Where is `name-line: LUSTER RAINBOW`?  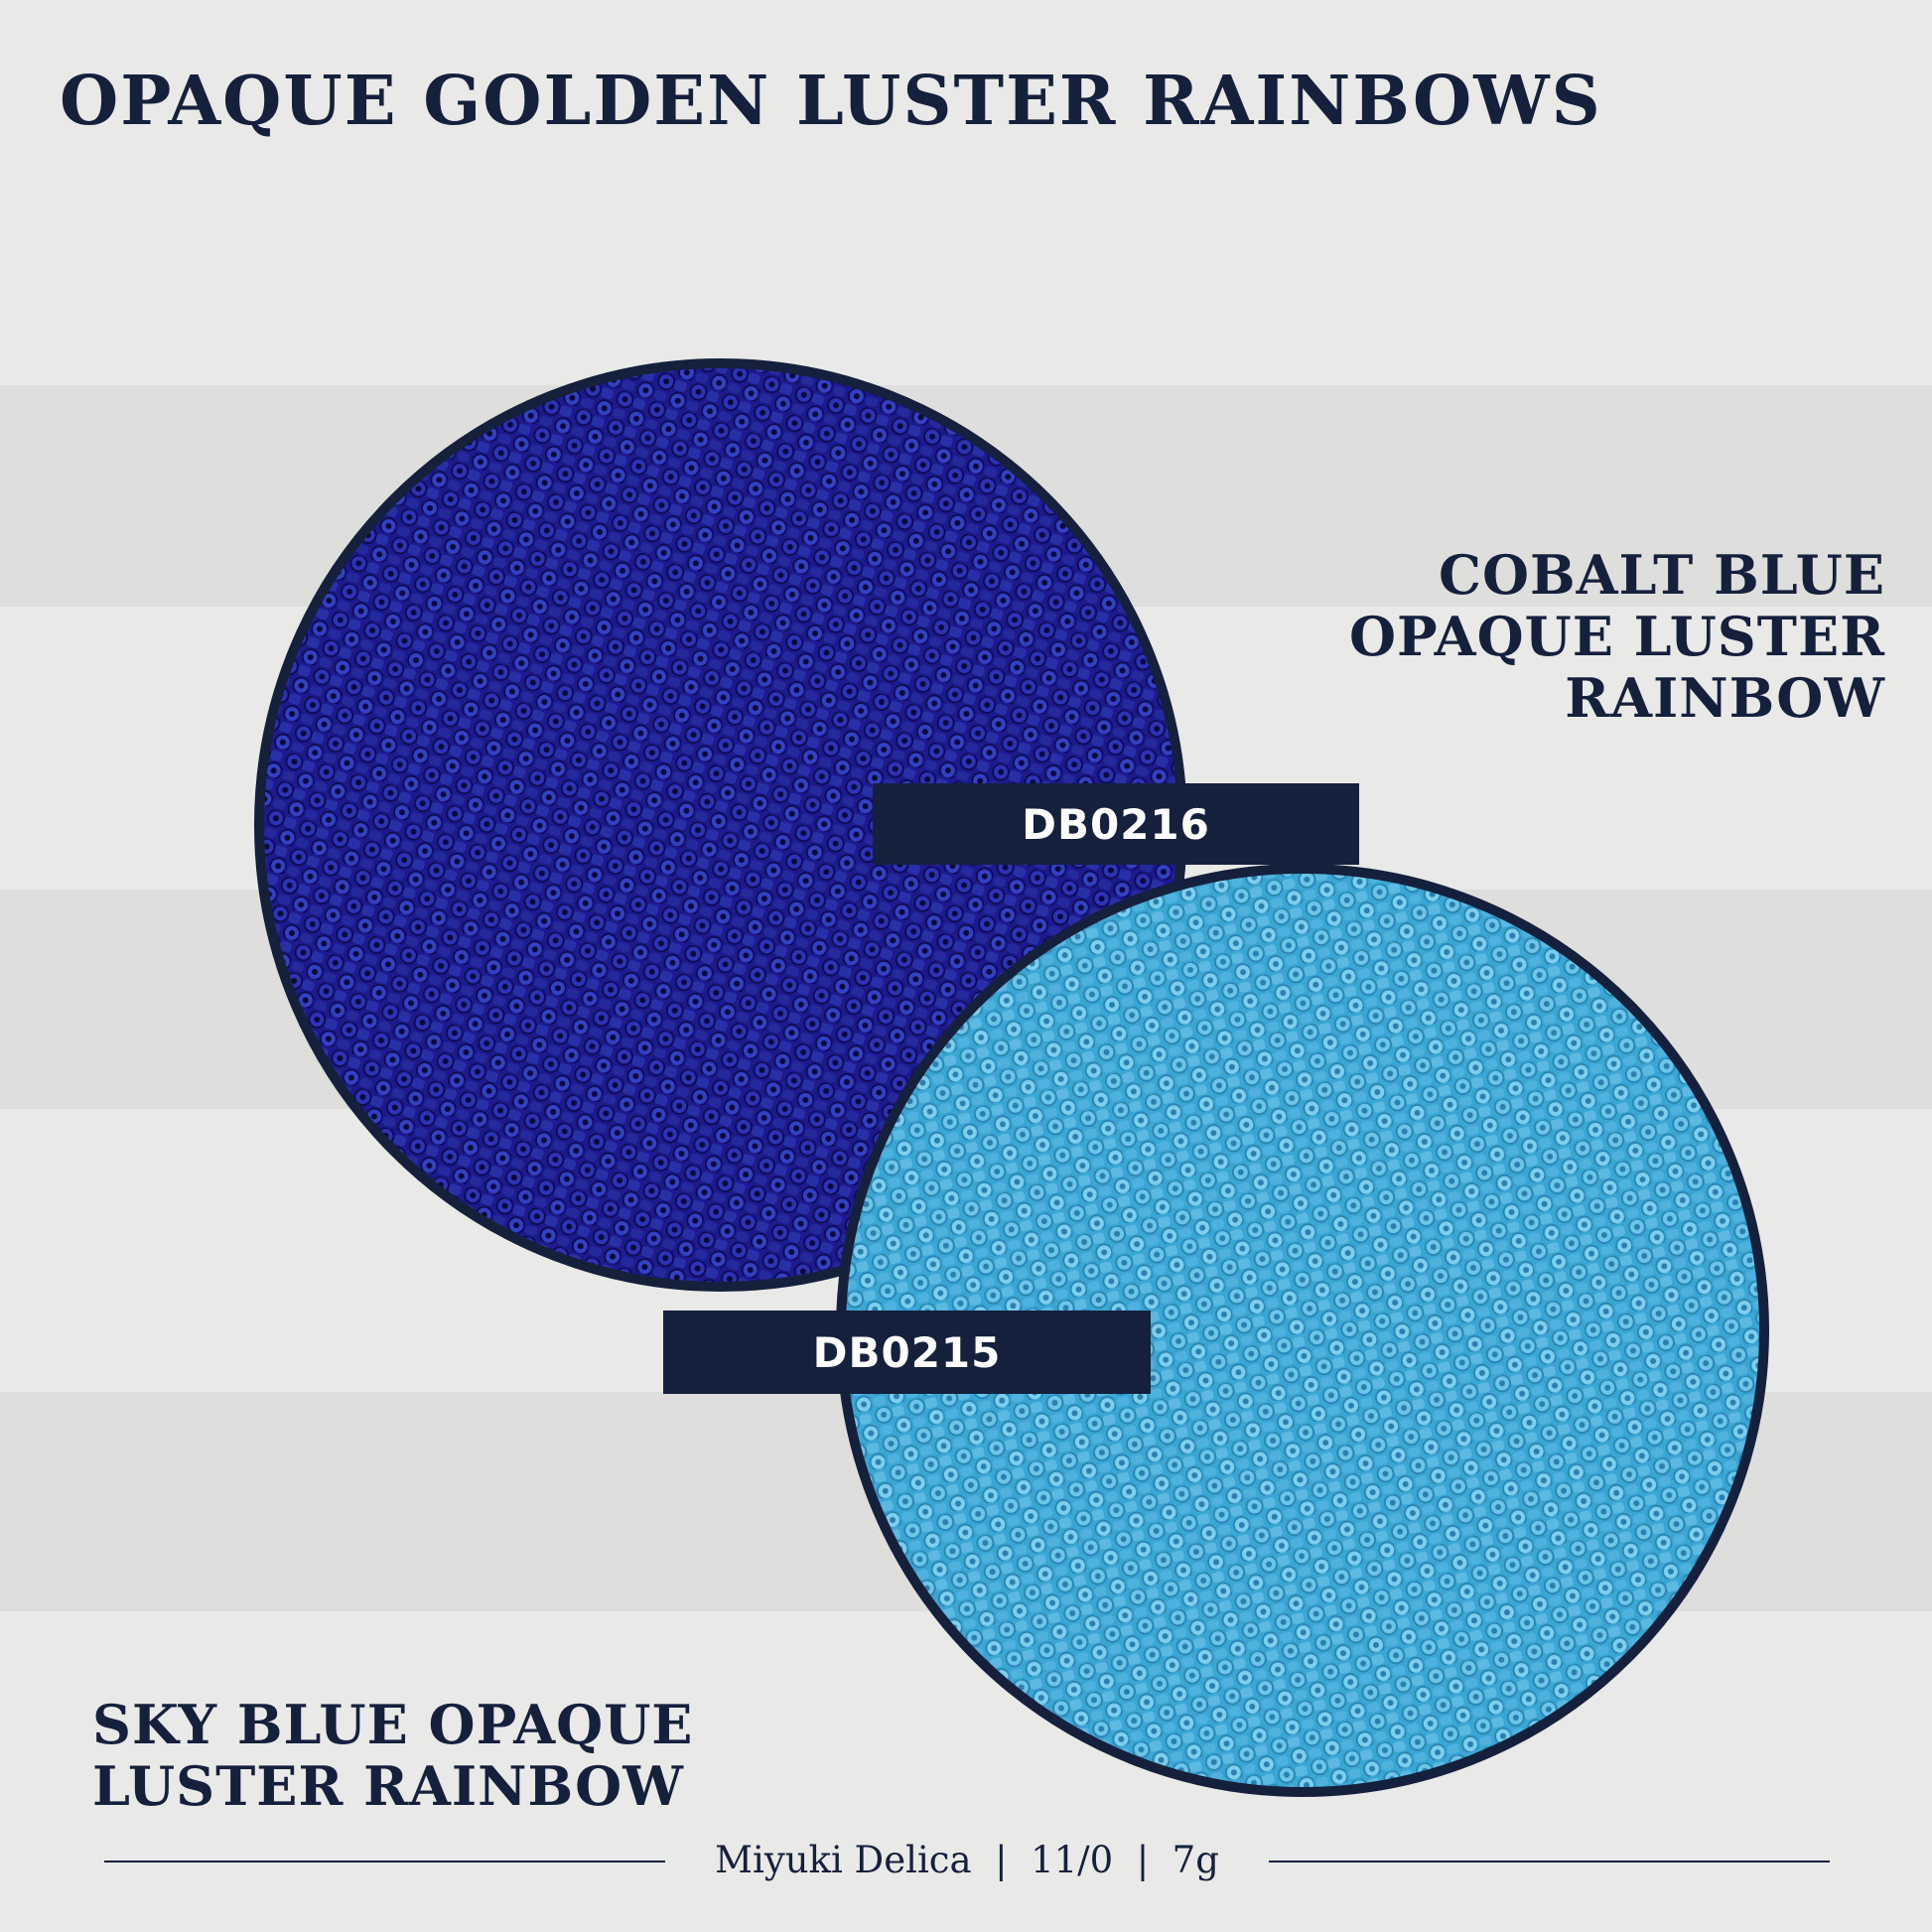 name-line: LUSTER RAINBOW is located at coordinates (388, 1786).